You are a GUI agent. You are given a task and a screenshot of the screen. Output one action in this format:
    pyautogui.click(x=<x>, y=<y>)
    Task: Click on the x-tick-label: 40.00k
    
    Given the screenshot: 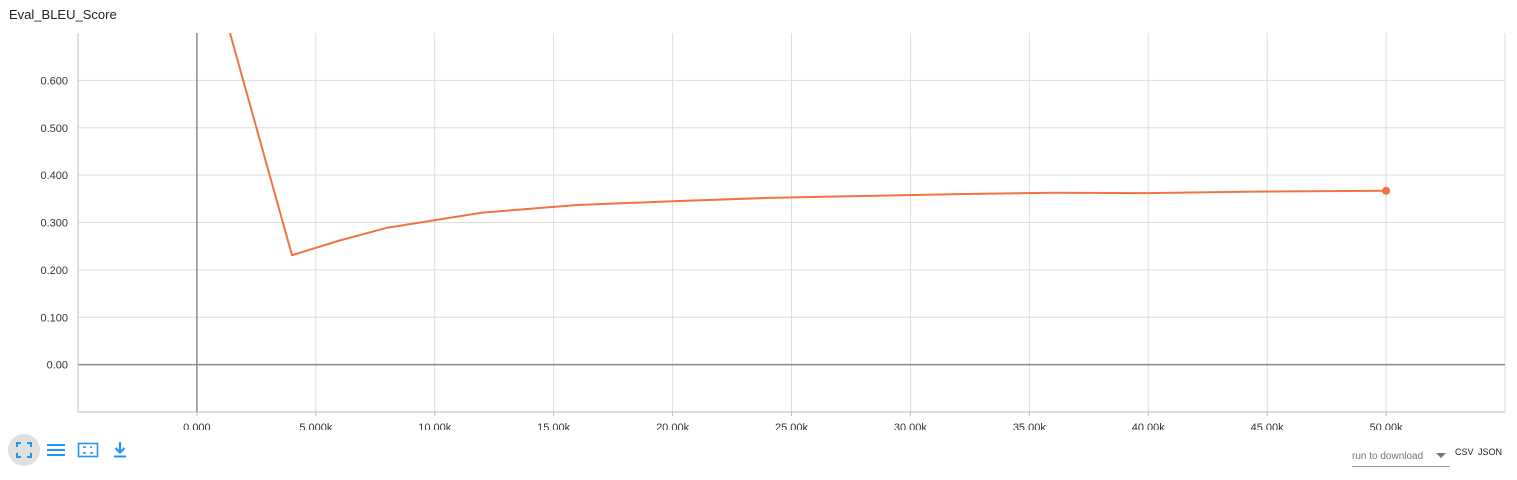 What is the action you would take?
    pyautogui.click(x=1149, y=426)
    